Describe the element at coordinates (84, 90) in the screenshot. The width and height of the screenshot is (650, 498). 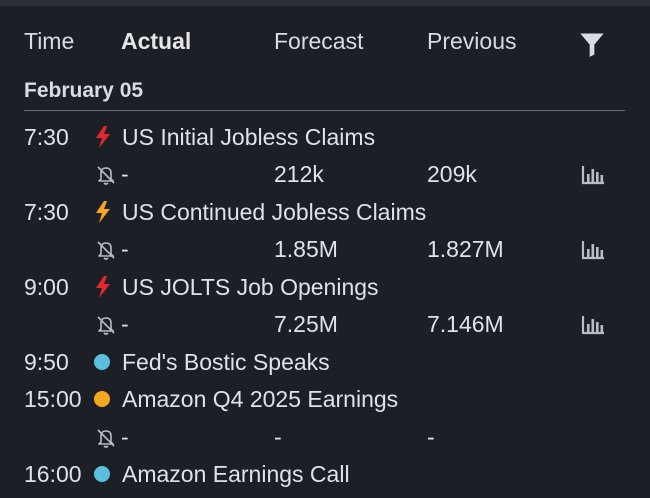
I see `date-heading: February 05` at that location.